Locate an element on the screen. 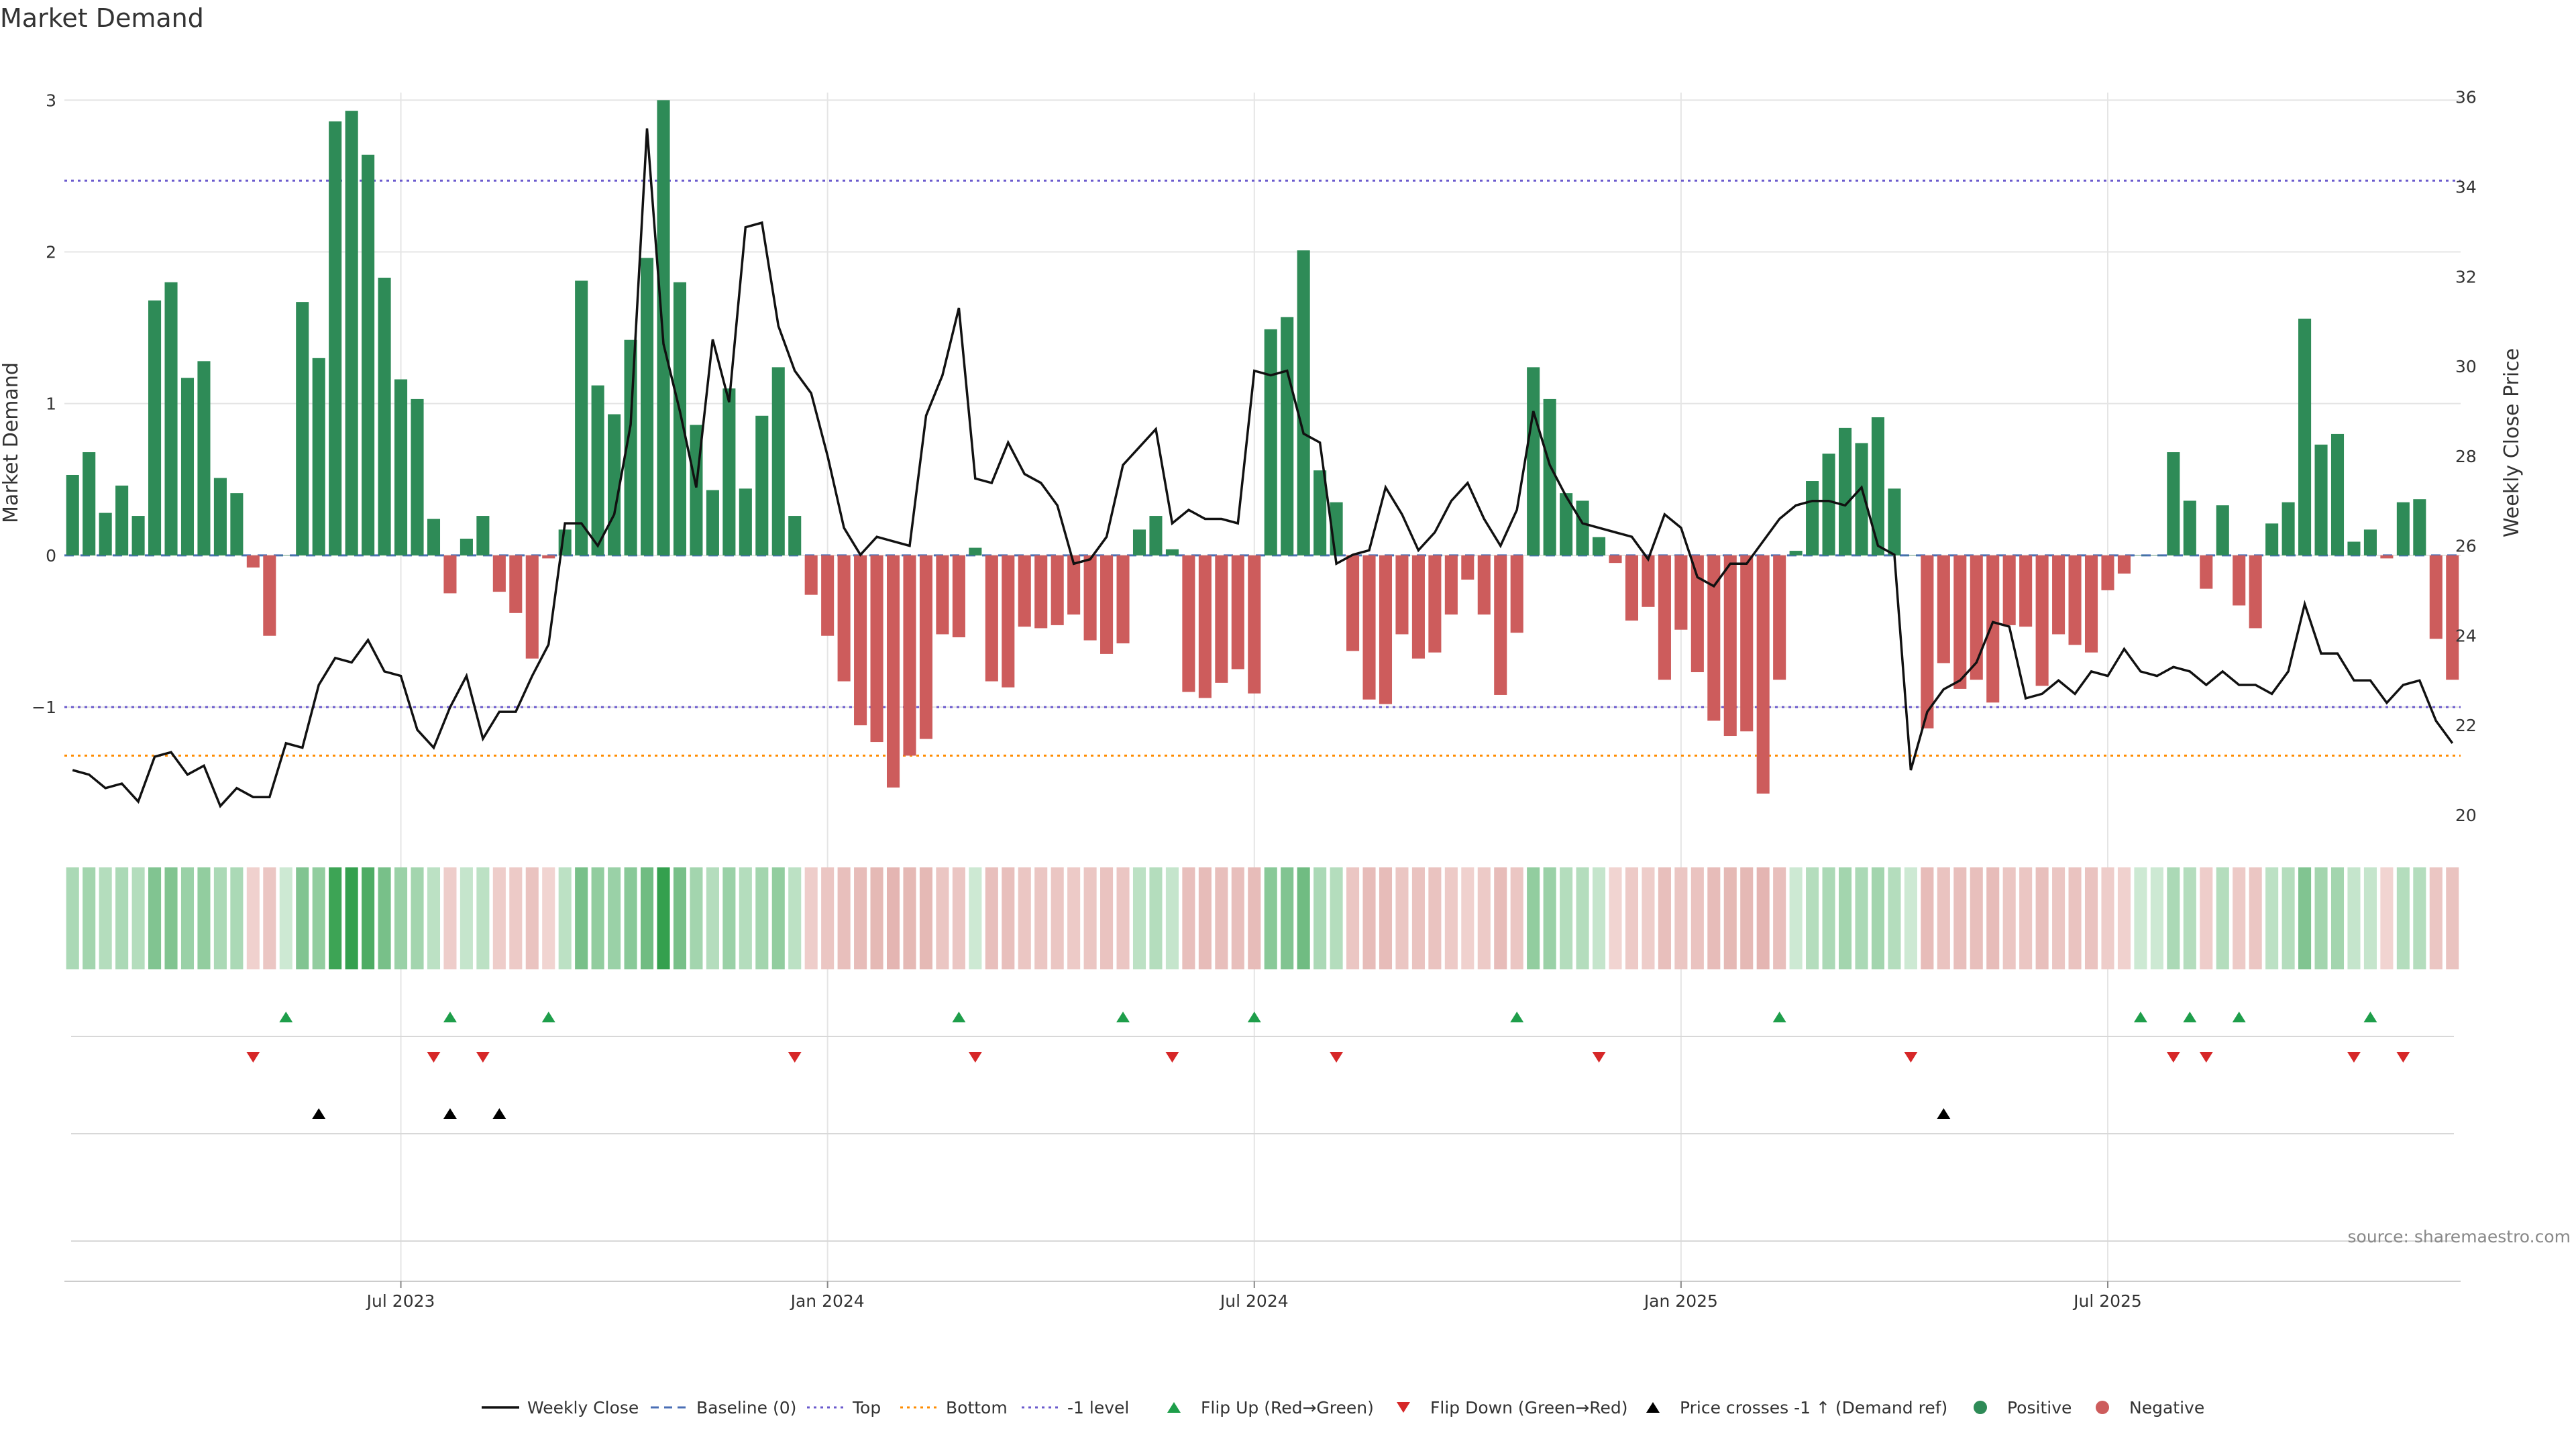  legend-label: Price crosses -1 ↑ (Demand ref) is located at coordinates (1813, 1407).